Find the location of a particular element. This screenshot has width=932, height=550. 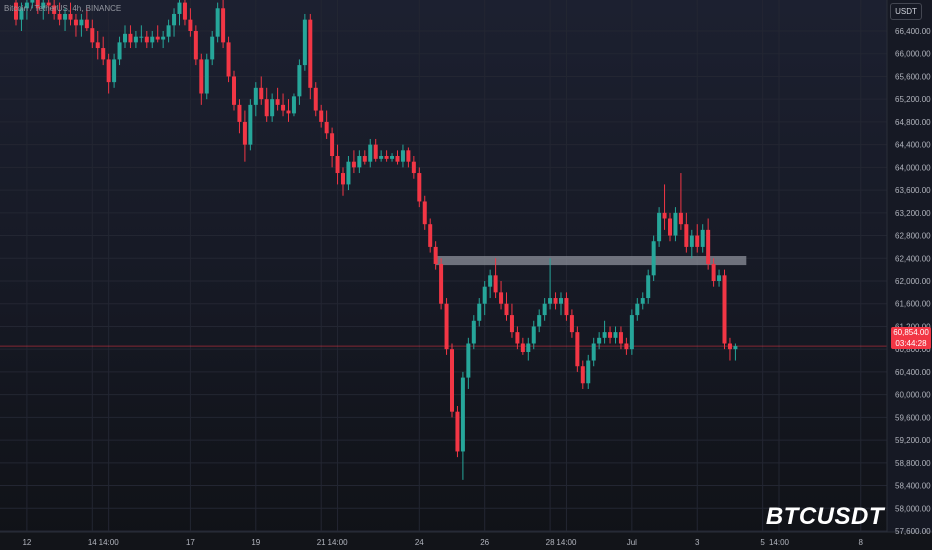

price-tick-label: 65,600.00 is located at coordinates (913, 76).